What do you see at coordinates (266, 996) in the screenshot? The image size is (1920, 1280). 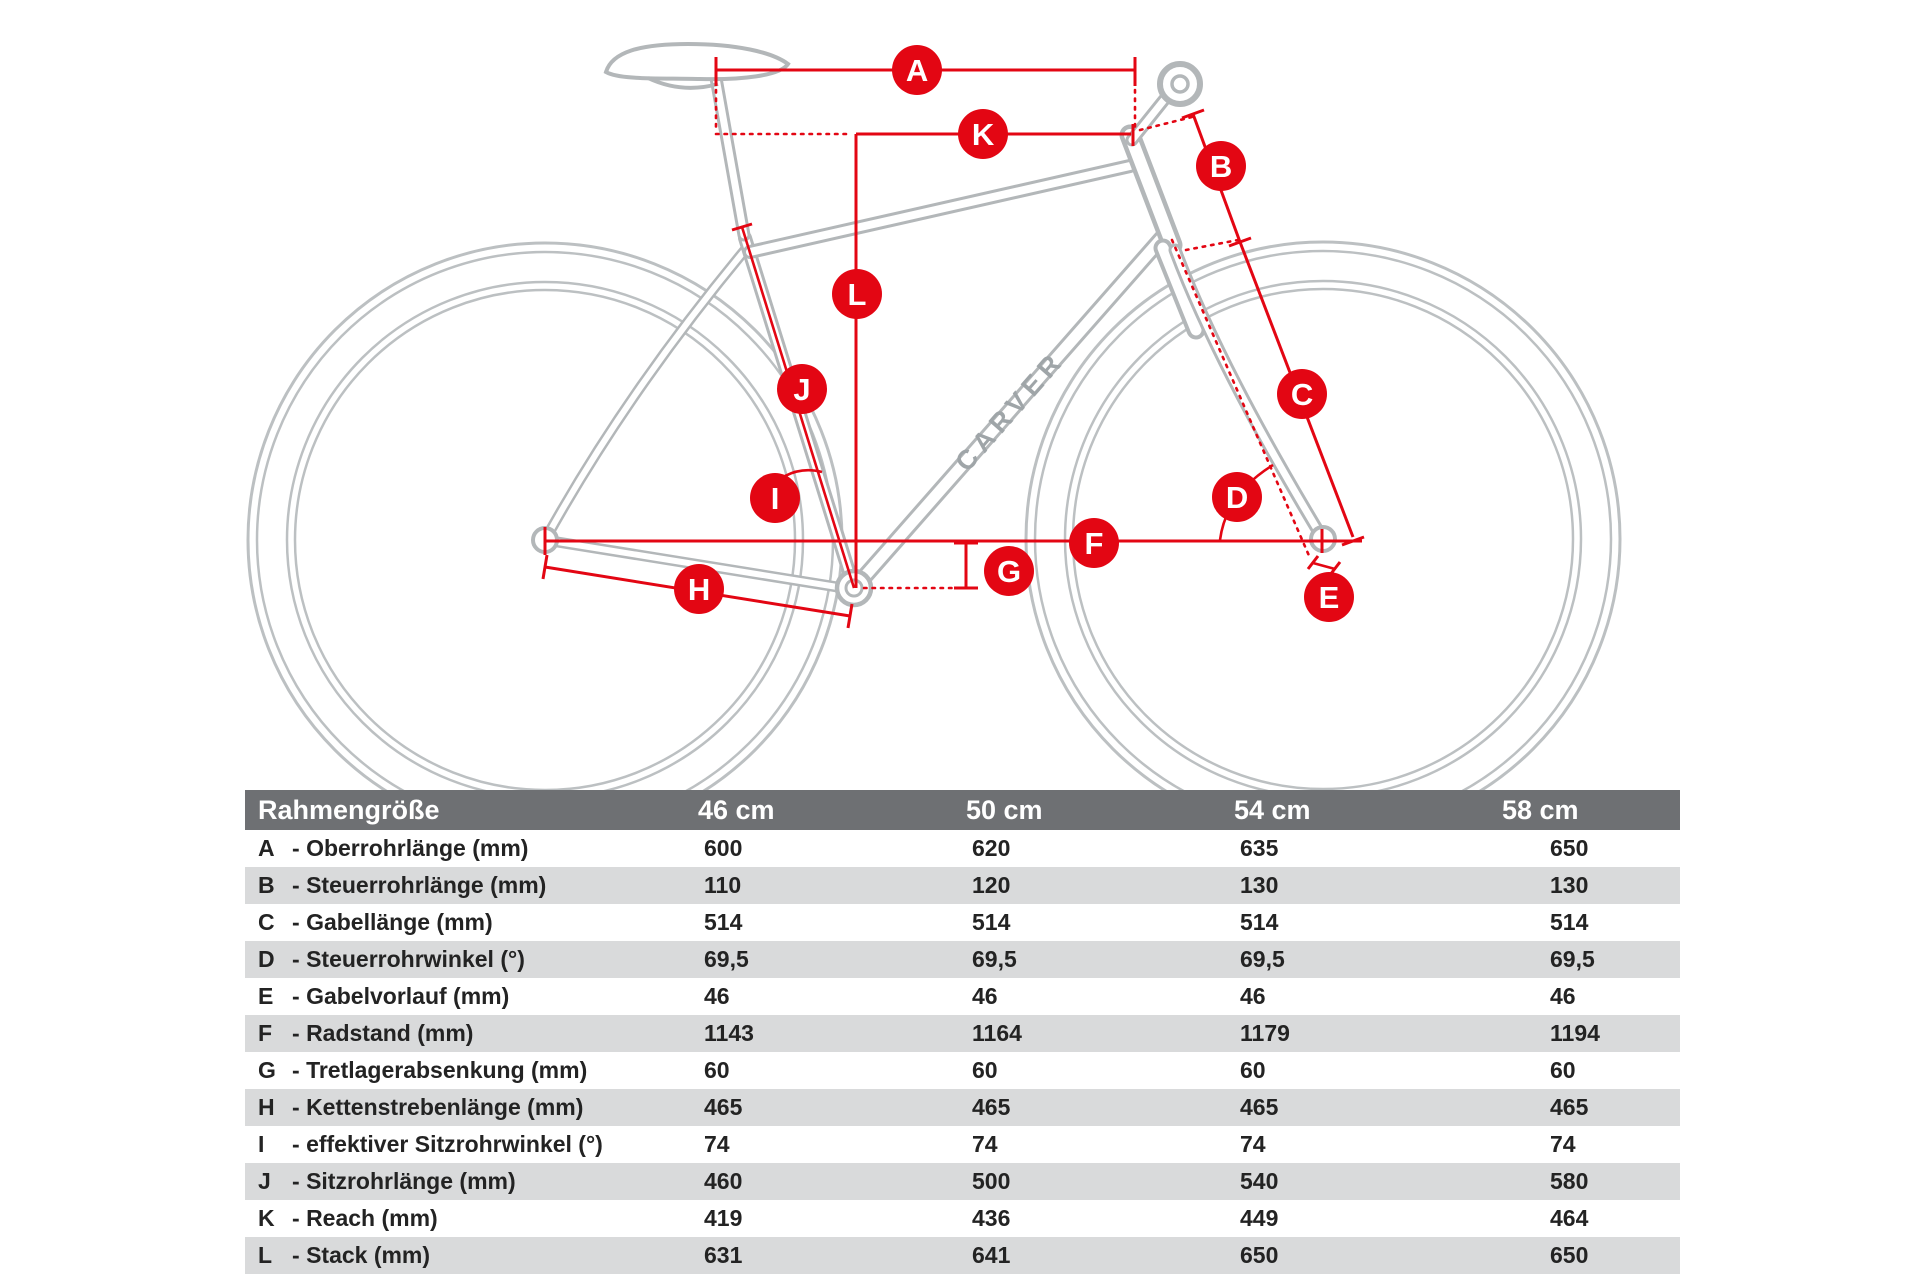 I see `row-key: E` at bounding box center [266, 996].